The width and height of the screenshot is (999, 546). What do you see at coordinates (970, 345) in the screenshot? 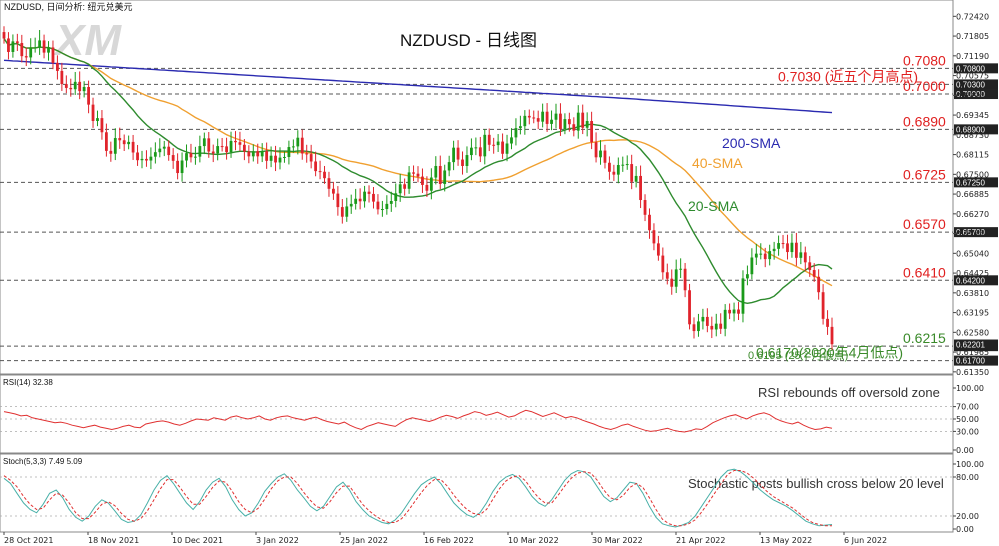
I see `current-price-tag-label: 0.62201` at bounding box center [970, 345].